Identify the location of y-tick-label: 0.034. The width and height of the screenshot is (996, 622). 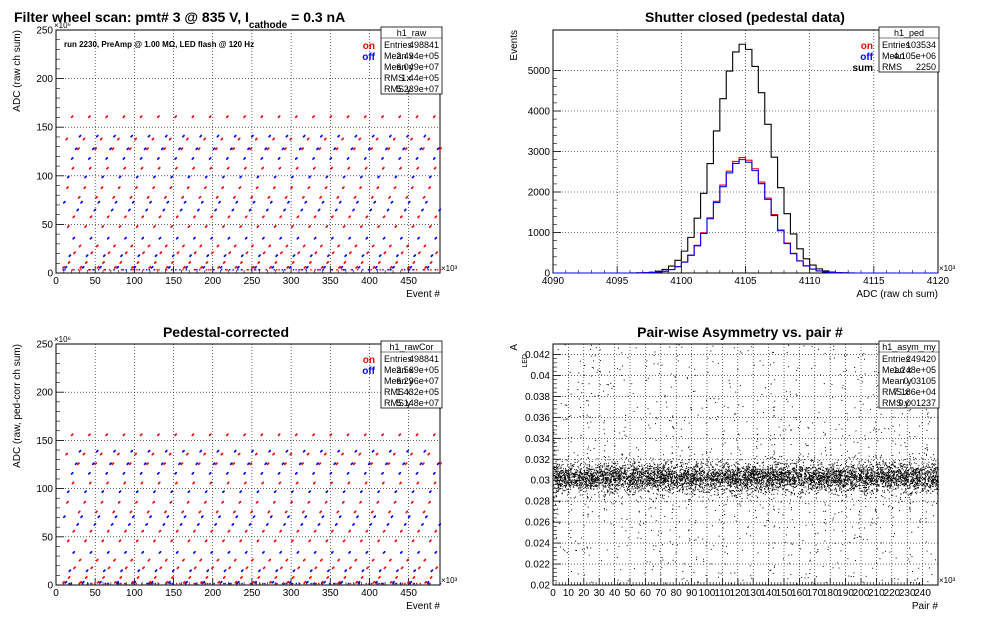
(537, 439).